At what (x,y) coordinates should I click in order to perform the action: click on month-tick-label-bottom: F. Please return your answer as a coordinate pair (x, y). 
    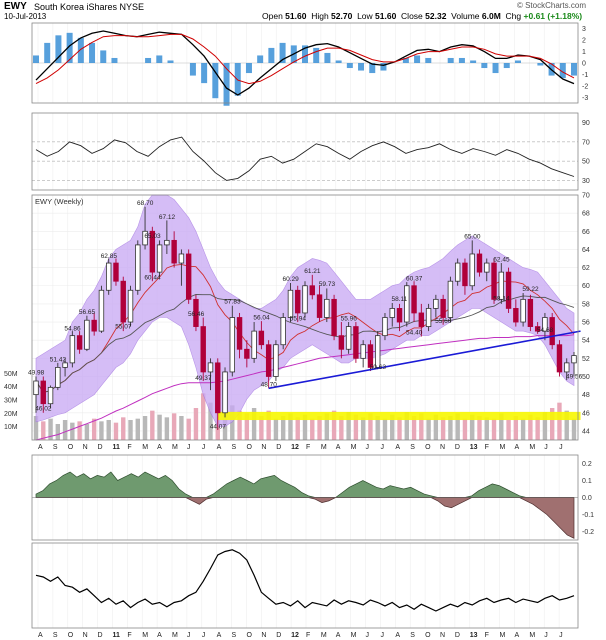
    Looking at the image, I should click on (487, 635).